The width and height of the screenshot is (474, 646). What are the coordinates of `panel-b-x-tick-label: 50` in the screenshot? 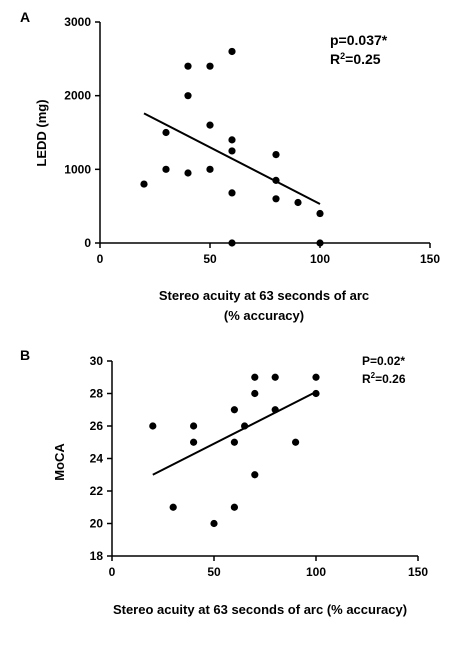 It's located at (214, 572).